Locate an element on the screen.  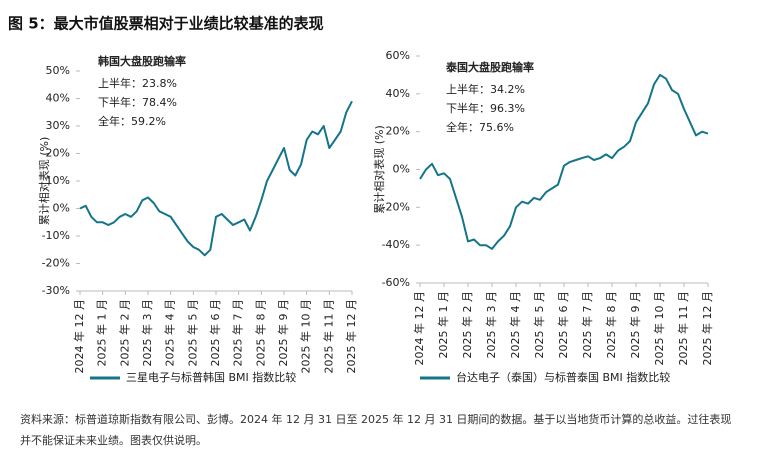
y-tick-label: 30% is located at coordinates (58, 125).